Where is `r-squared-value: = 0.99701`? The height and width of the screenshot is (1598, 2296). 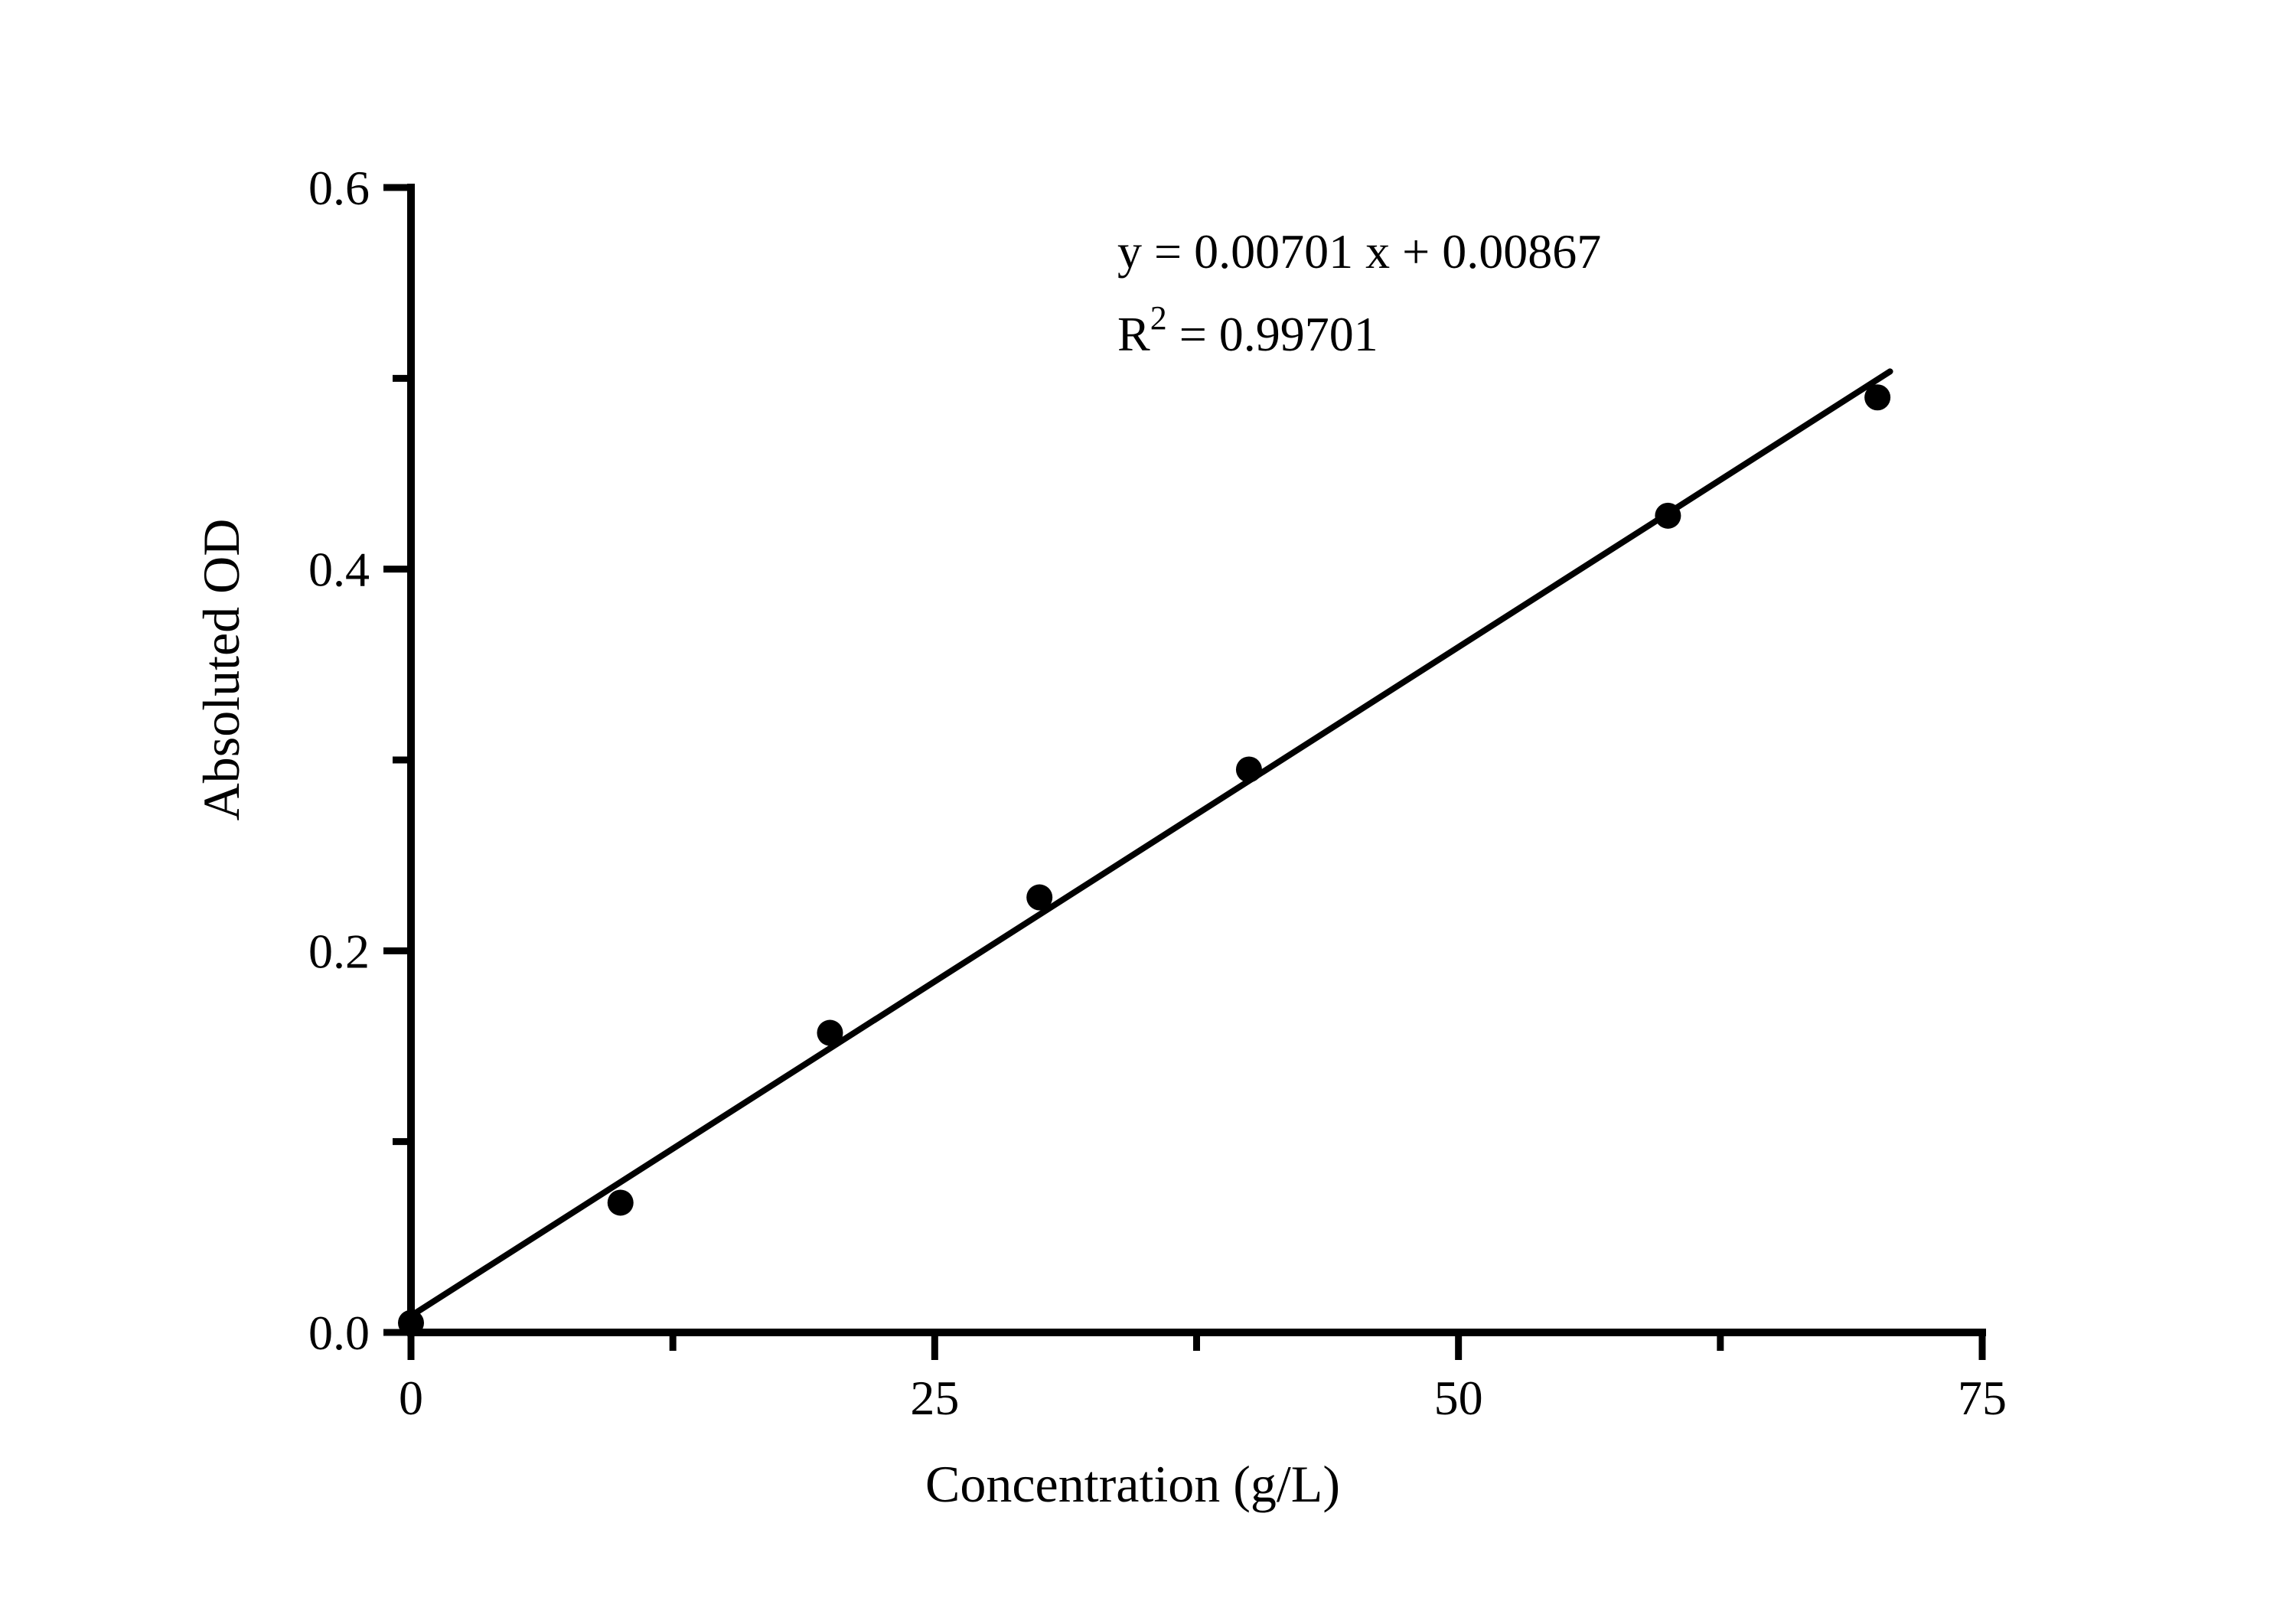
r-squared-value: = 0.99701 is located at coordinates (1278, 334).